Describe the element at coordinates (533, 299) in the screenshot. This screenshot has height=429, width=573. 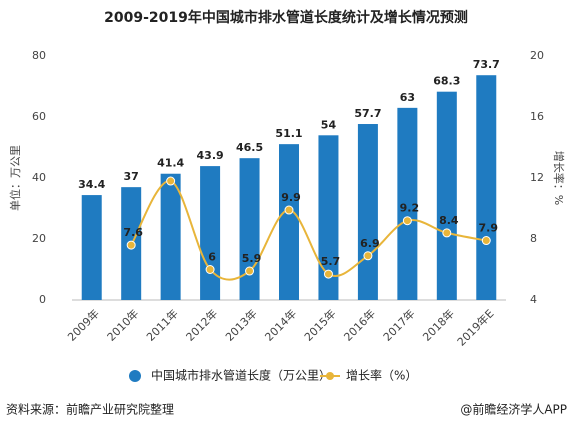
I see `y2-tick-label: 4` at that location.